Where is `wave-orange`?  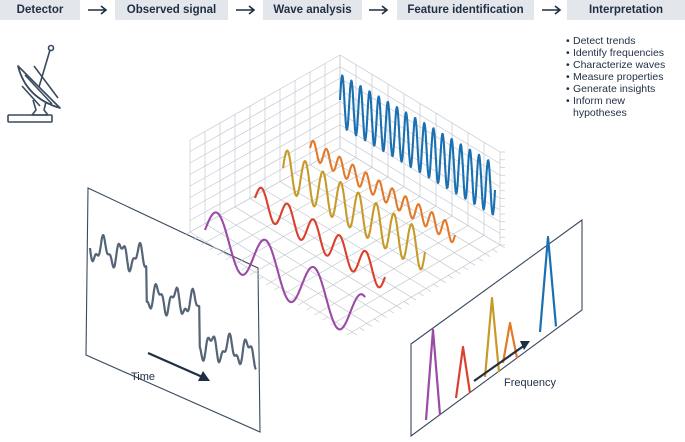
wave-orange is located at coordinates (382, 191).